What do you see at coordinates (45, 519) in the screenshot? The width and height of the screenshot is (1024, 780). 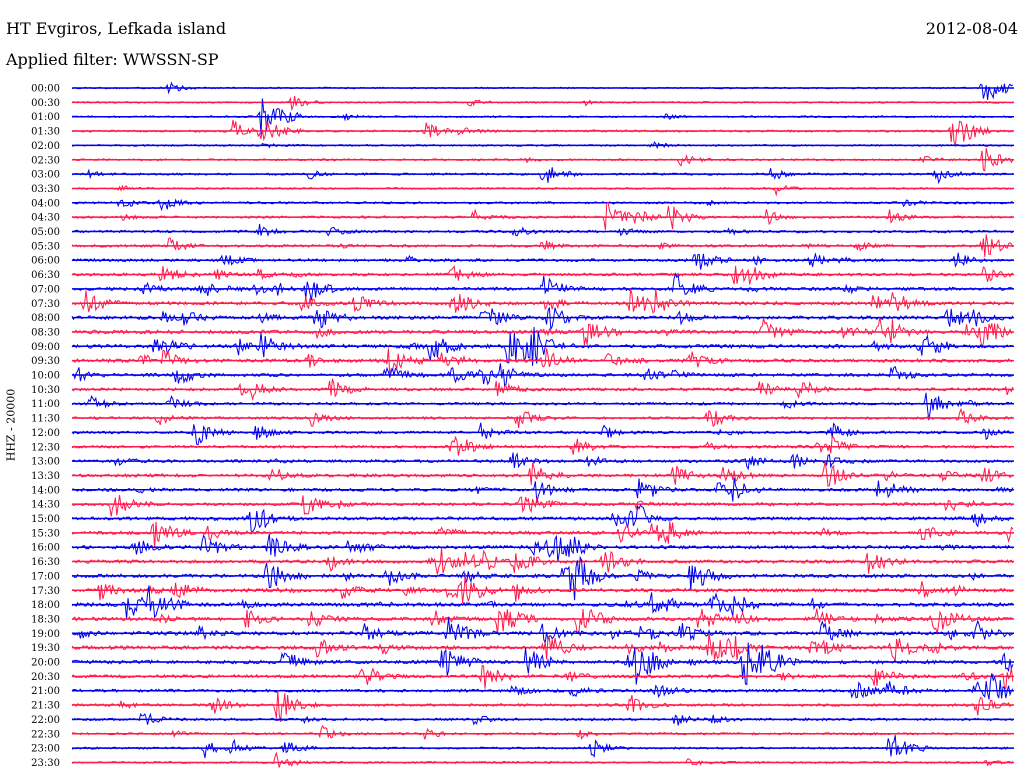 I see `row-label-15:00: 15:00` at bounding box center [45, 519].